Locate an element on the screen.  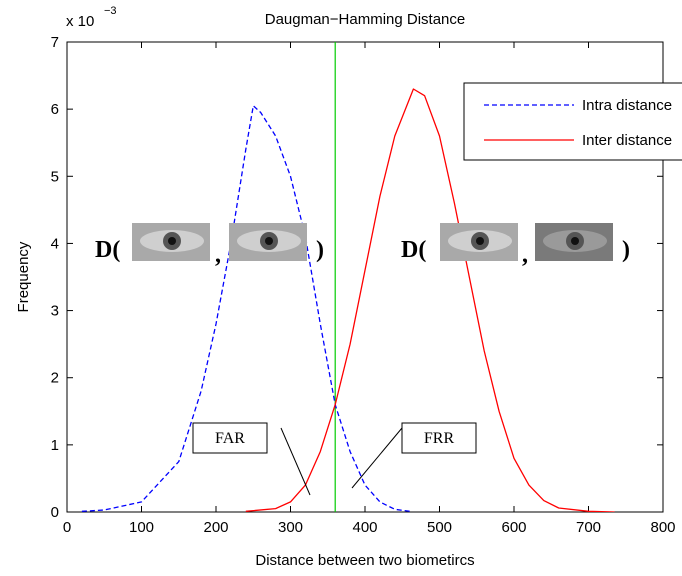
chart-title: Daugman−Hamming Distance is located at coordinates (365, 19).